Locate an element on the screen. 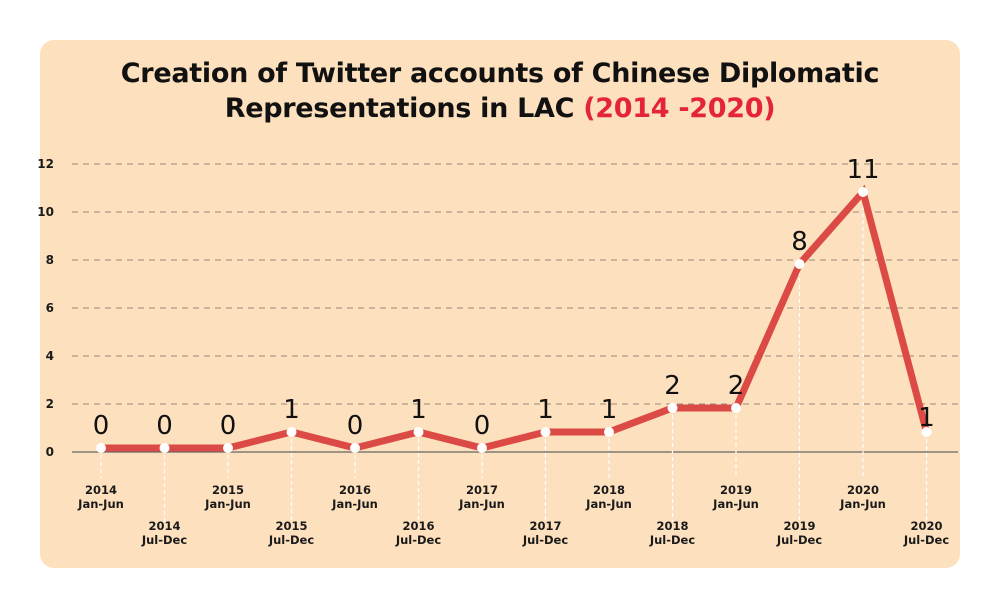 The image size is (1000, 608). title-year-range: (2014 -2020) is located at coordinates (679, 108).